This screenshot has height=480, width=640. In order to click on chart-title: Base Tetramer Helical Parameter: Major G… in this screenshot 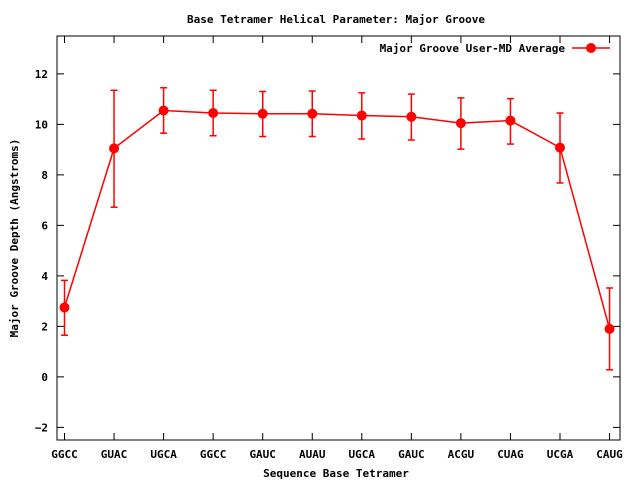, I will do `click(336, 19)`.